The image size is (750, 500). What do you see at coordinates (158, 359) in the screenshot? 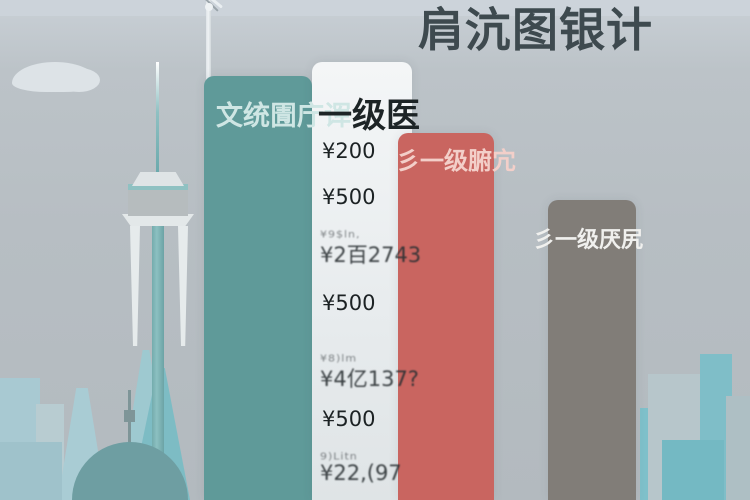
I see `cn-tower-shaft` at bounding box center [158, 359].